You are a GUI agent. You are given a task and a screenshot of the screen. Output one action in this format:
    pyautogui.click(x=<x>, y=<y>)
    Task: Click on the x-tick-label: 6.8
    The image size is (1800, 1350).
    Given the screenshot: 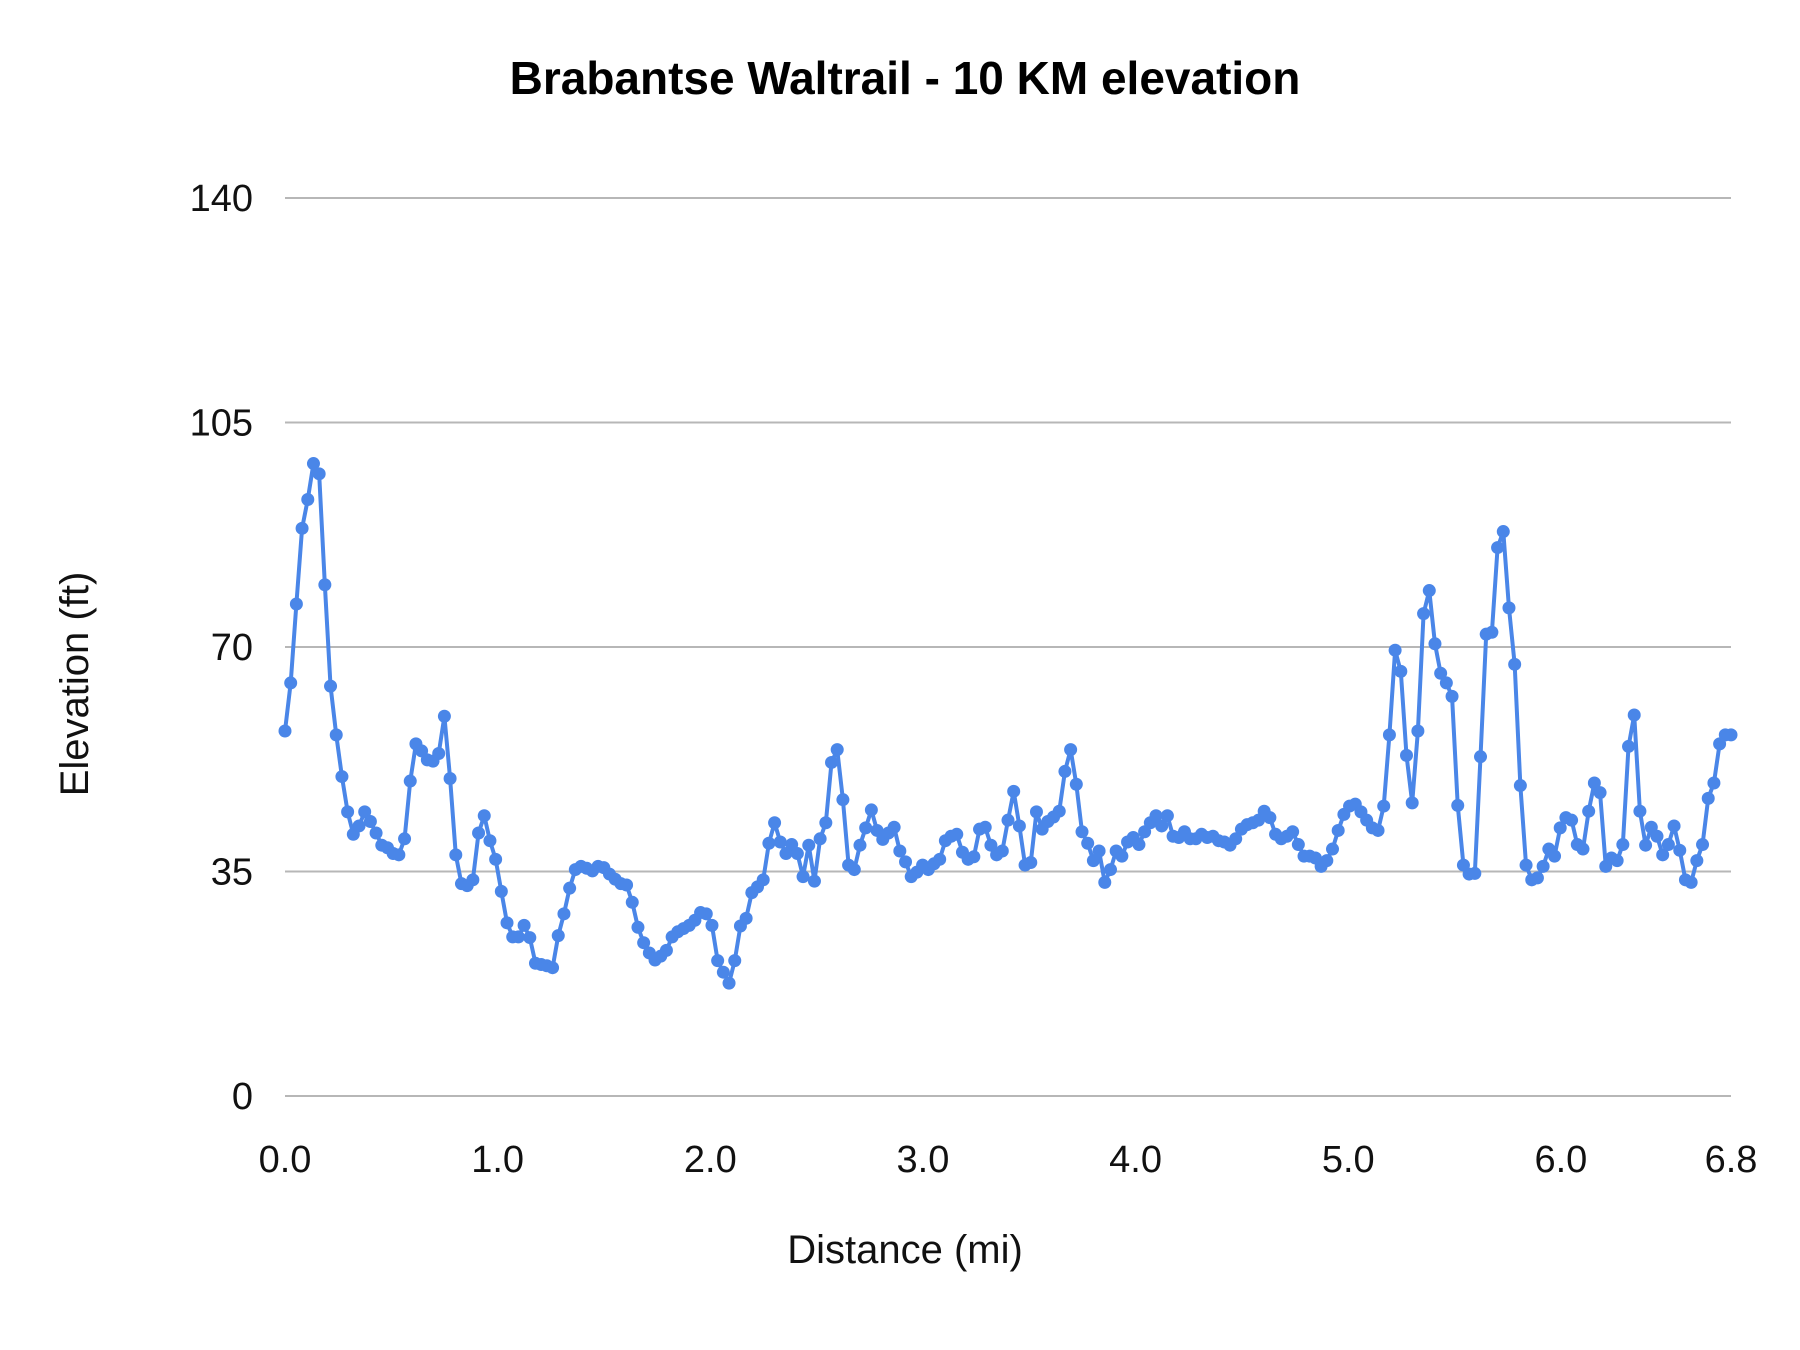 What is the action you would take?
    pyautogui.click(x=1731, y=1160)
    